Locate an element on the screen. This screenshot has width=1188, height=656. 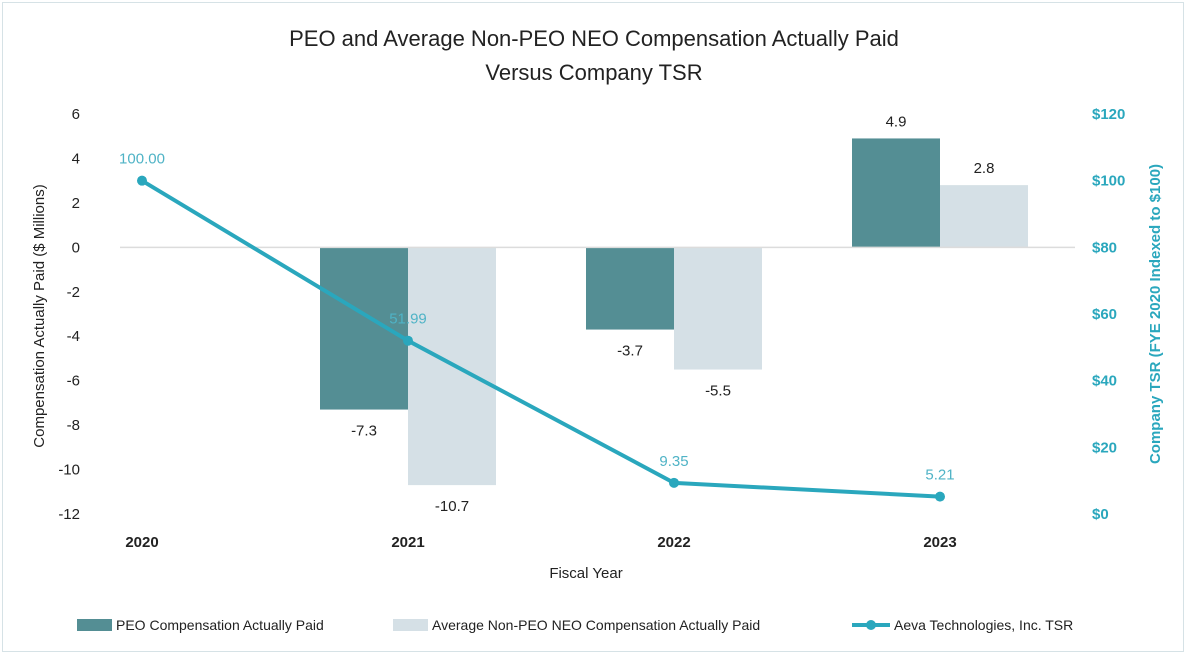
x-tick-2023: 2023 is located at coordinates (939, 542).